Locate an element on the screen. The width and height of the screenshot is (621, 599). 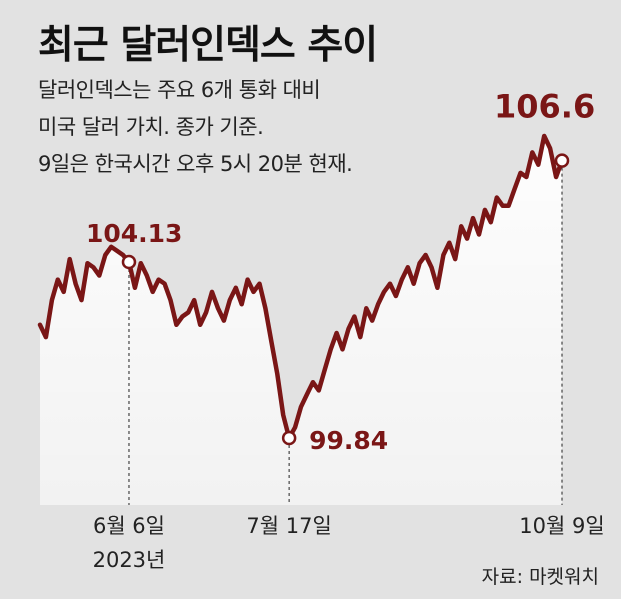
source-note: 자료: 마켓워치 is located at coordinates (540, 577).